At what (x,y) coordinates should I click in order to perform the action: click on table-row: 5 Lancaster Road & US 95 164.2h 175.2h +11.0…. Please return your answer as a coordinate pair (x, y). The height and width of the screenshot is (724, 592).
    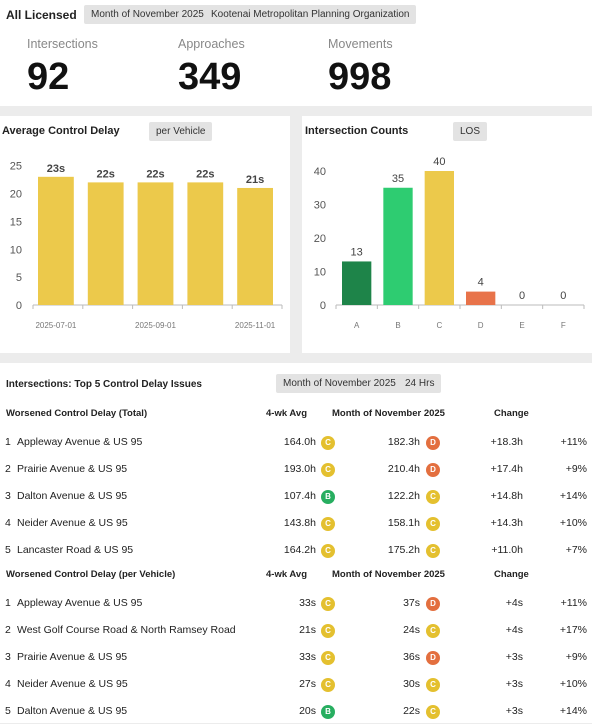
    Looking at the image, I should click on (296, 552).